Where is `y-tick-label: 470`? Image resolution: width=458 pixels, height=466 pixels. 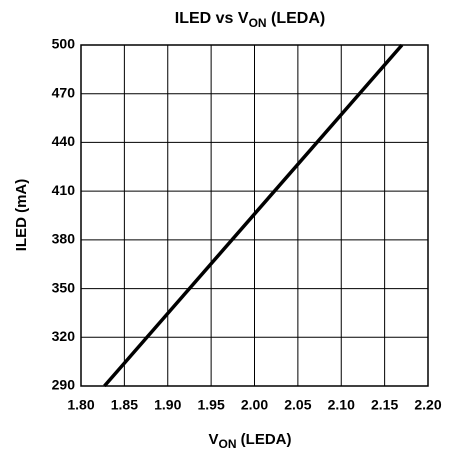 y-tick-label: 470 is located at coordinates (64, 92).